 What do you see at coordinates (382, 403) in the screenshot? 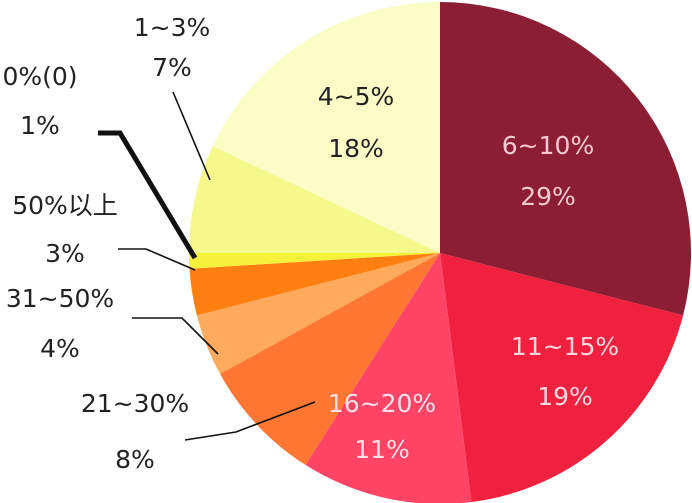
I see `slice-category-label: 16~20%` at bounding box center [382, 403].